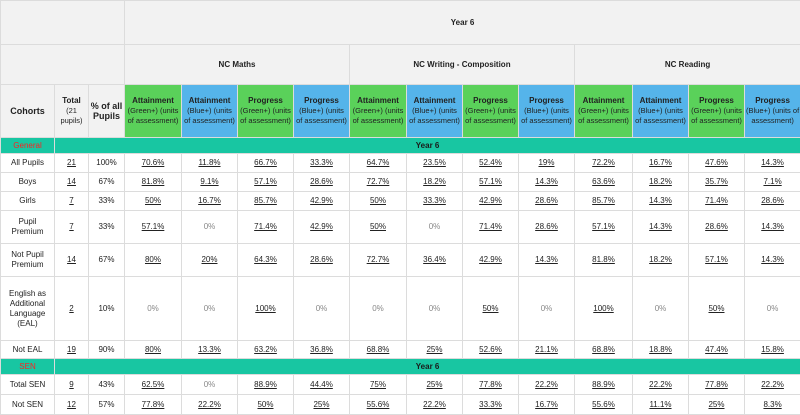  I want to click on cohort-total-link: 9, so click(71, 384).